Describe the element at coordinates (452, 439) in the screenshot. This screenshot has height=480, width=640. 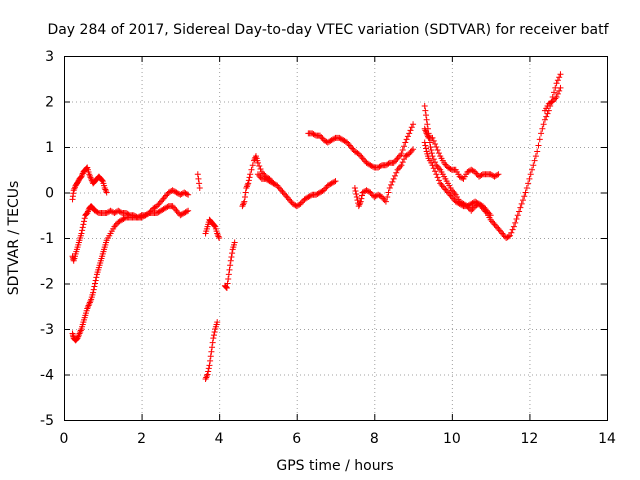
I see `x-tick-label: 10` at that location.